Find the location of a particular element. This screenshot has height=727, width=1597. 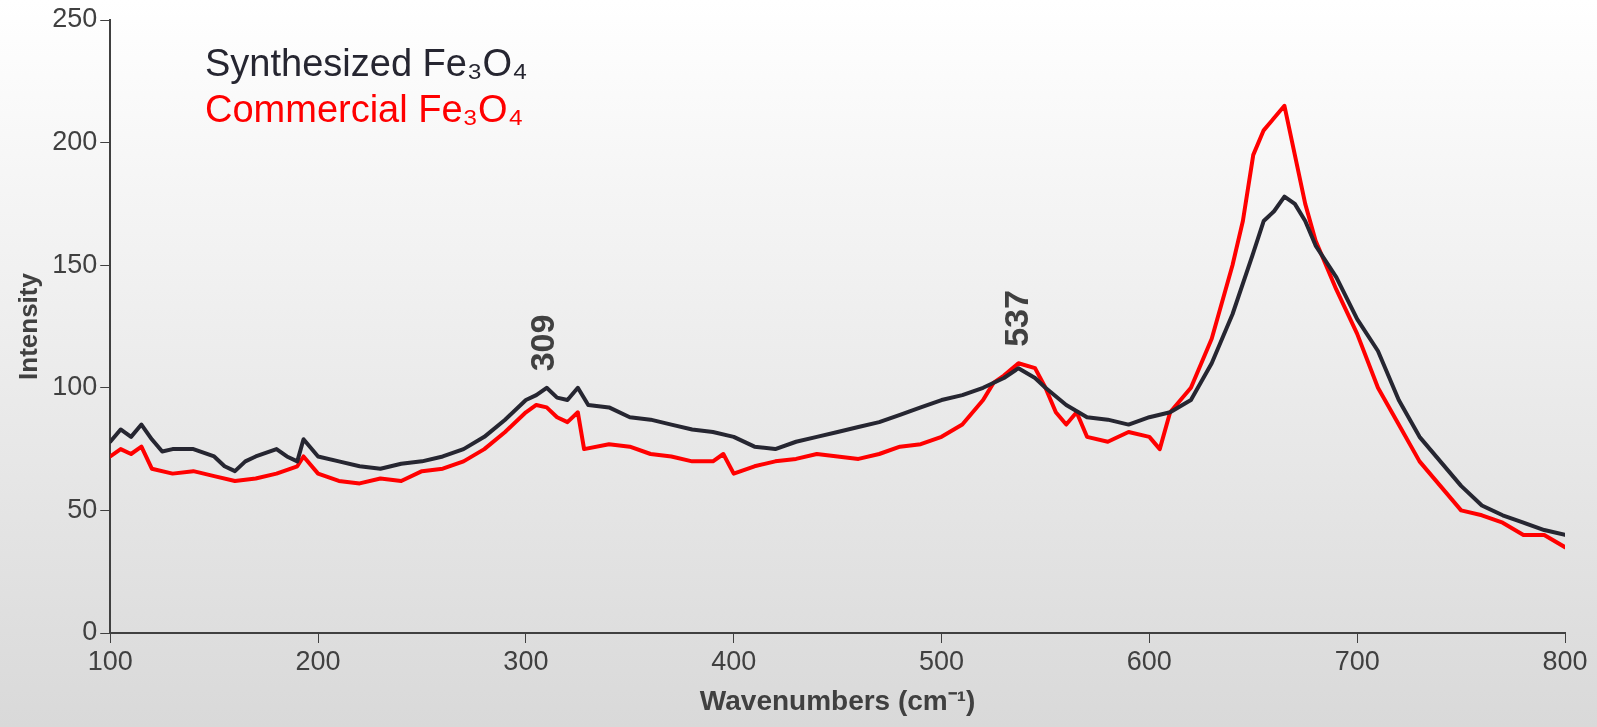

x-tick-label: 400 is located at coordinates (734, 660).